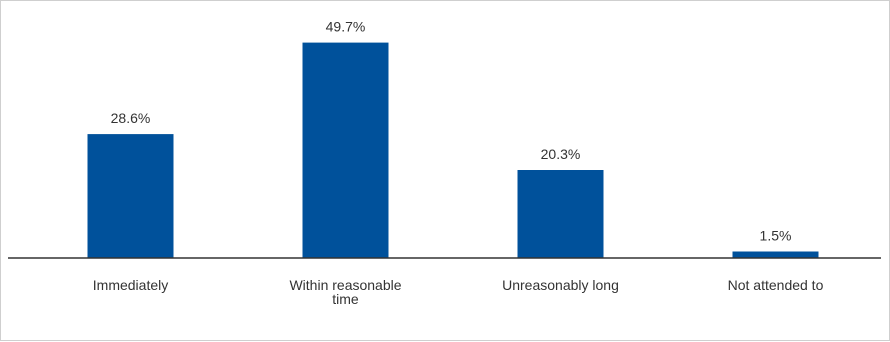 This screenshot has width=890, height=342. I want to click on value-label-1: 49.7%, so click(346, 27).